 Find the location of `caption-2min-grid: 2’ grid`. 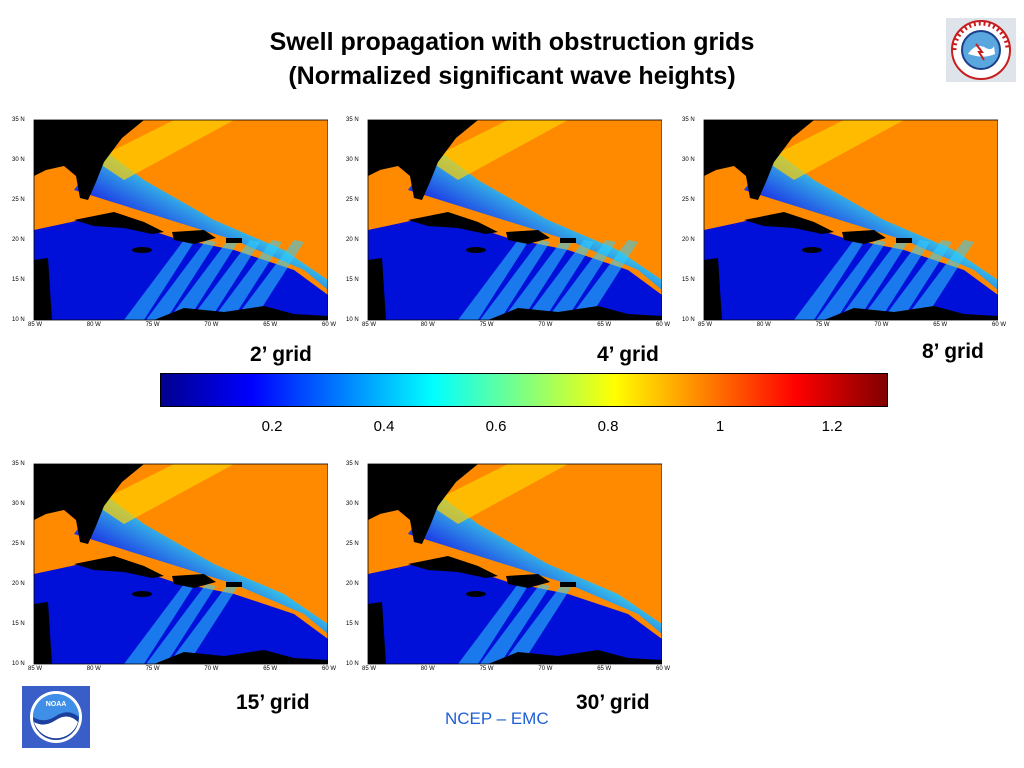

caption-2min-grid: 2’ grid is located at coordinates (281, 354).